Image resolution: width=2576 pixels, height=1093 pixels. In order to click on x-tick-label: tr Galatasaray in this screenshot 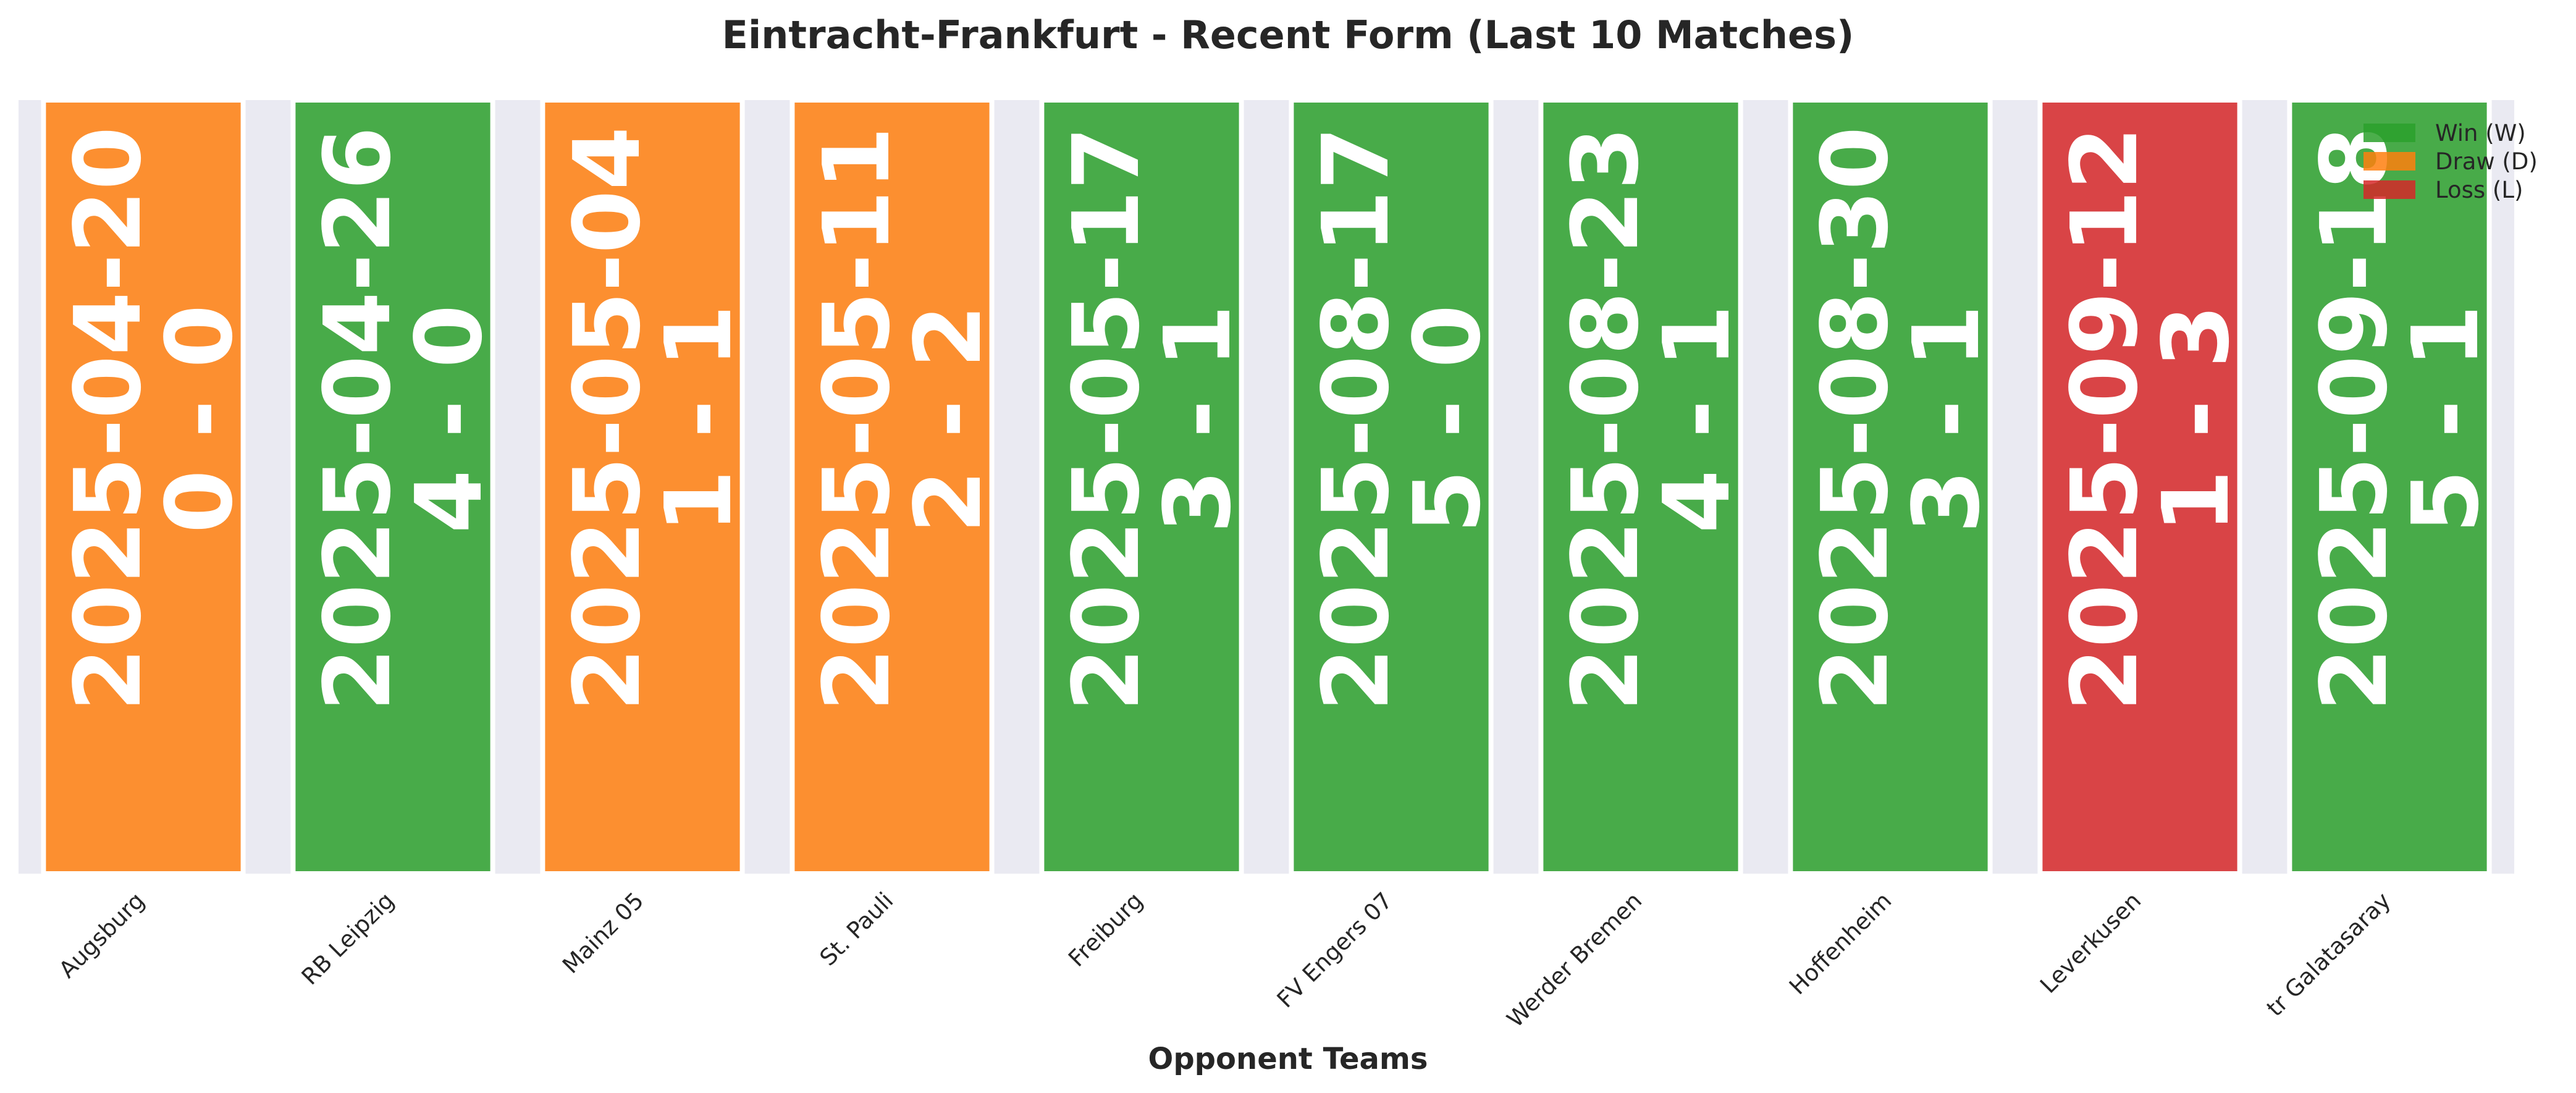, I will do `click(2329, 955)`.